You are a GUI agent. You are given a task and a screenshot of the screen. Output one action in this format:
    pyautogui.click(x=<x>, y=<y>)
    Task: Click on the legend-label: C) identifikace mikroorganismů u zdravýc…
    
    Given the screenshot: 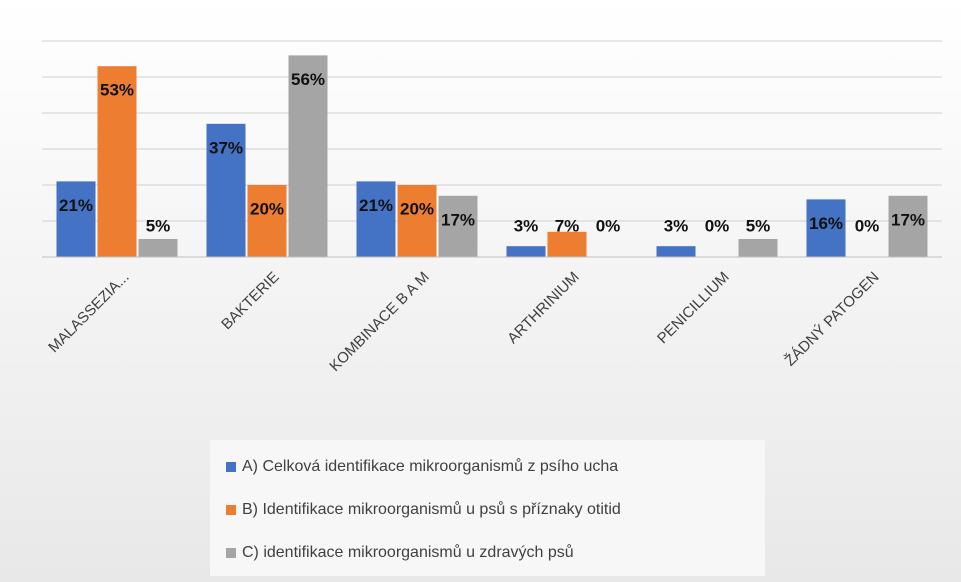 What is the action you would take?
    pyautogui.click(x=408, y=552)
    